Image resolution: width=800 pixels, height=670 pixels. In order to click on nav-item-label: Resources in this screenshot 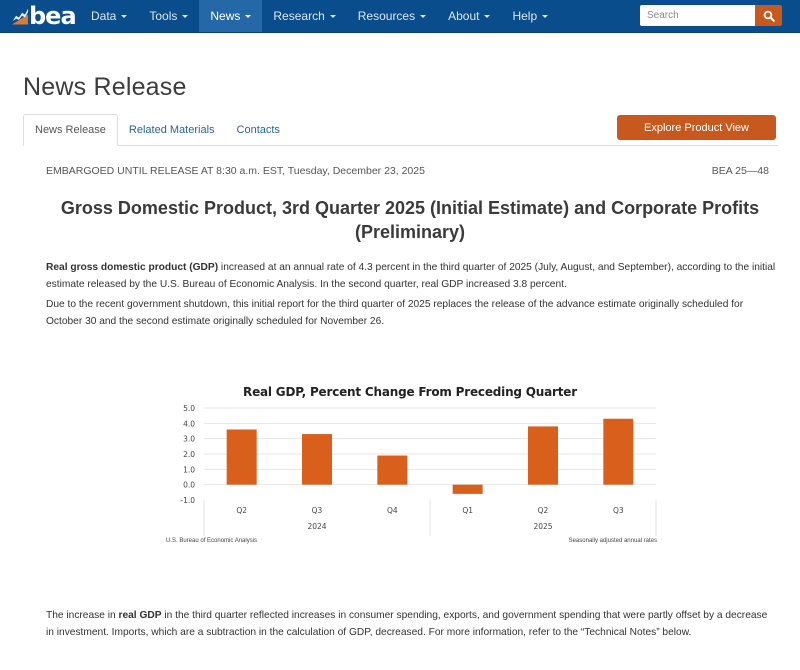, I will do `click(386, 16)`.